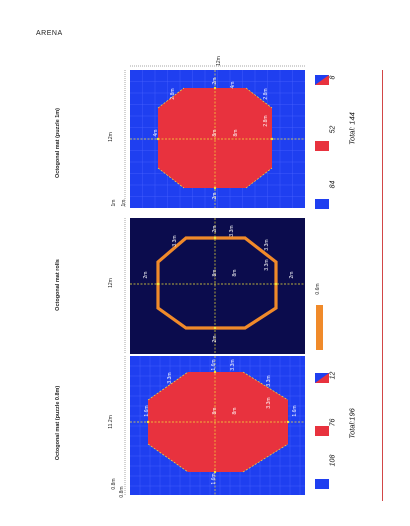  Describe the element at coordinates (235, 273) in the screenshot. I see `panel-2-label-center-b: 8m` at that location.